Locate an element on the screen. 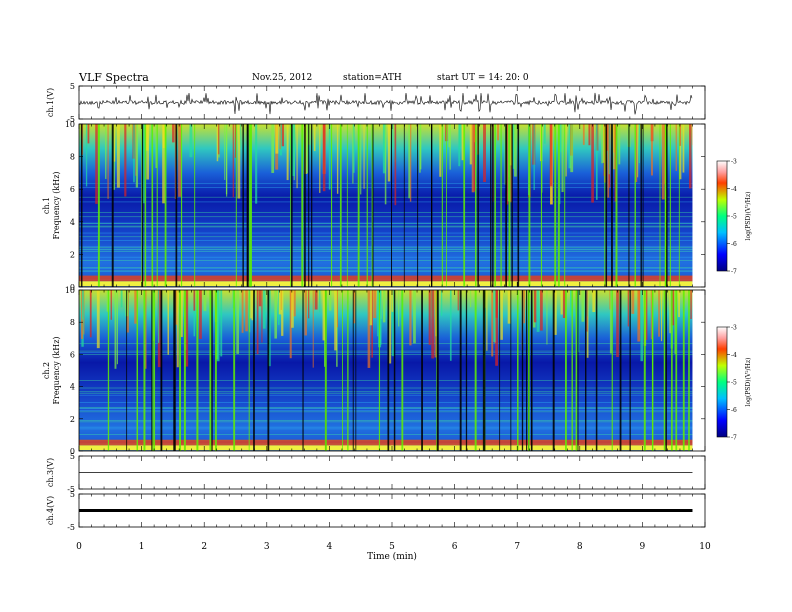 The width and height of the screenshot is (792, 612). colorbar-tick-label: -4 is located at coordinates (734, 355).